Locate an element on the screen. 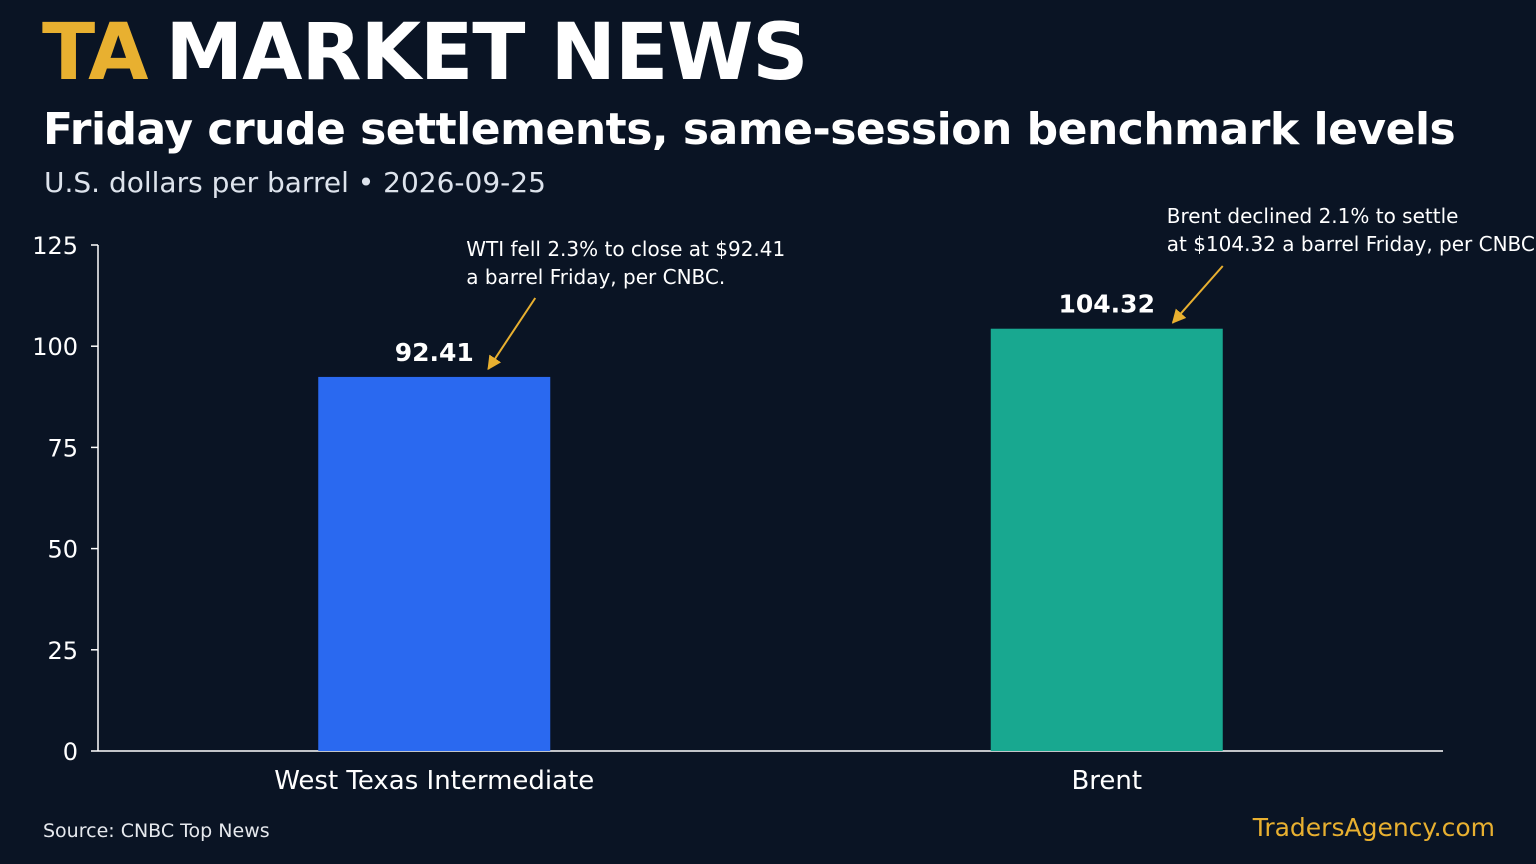  chart-subtitle: U.S. dollars per barrel • 2026-09-25 is located at coordinates (295, 182).